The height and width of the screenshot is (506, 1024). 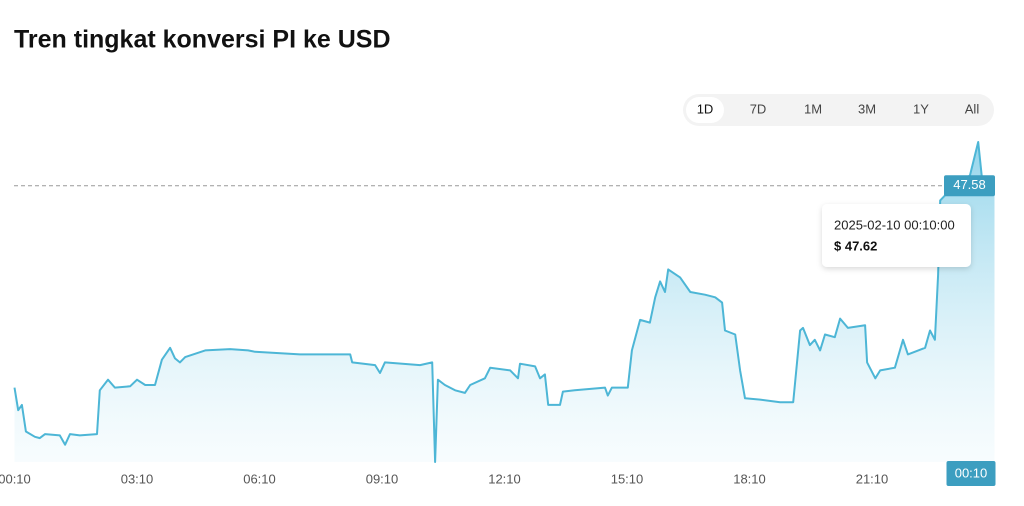 I want to click on crosshair-label: 00:10, so click(x=971, y=472).